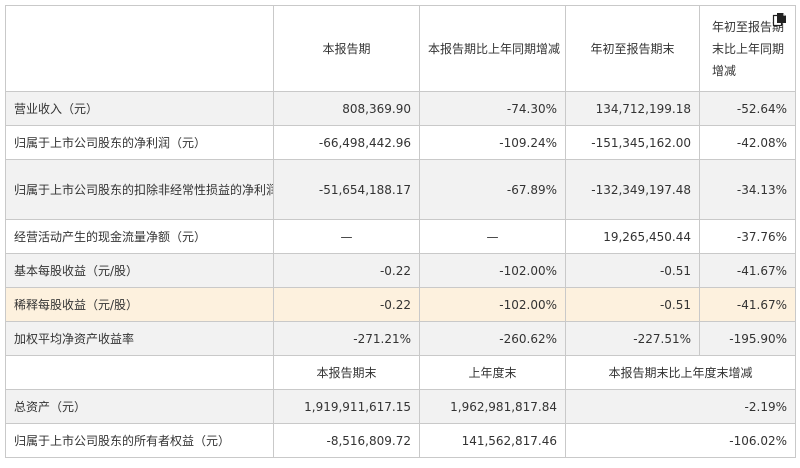 The width and height of the screenshot is (800, 468). Describe the element at coordinates (492, 142) in the screenshot. I see `cell-current-period-yoy: -109.24%` at that location.